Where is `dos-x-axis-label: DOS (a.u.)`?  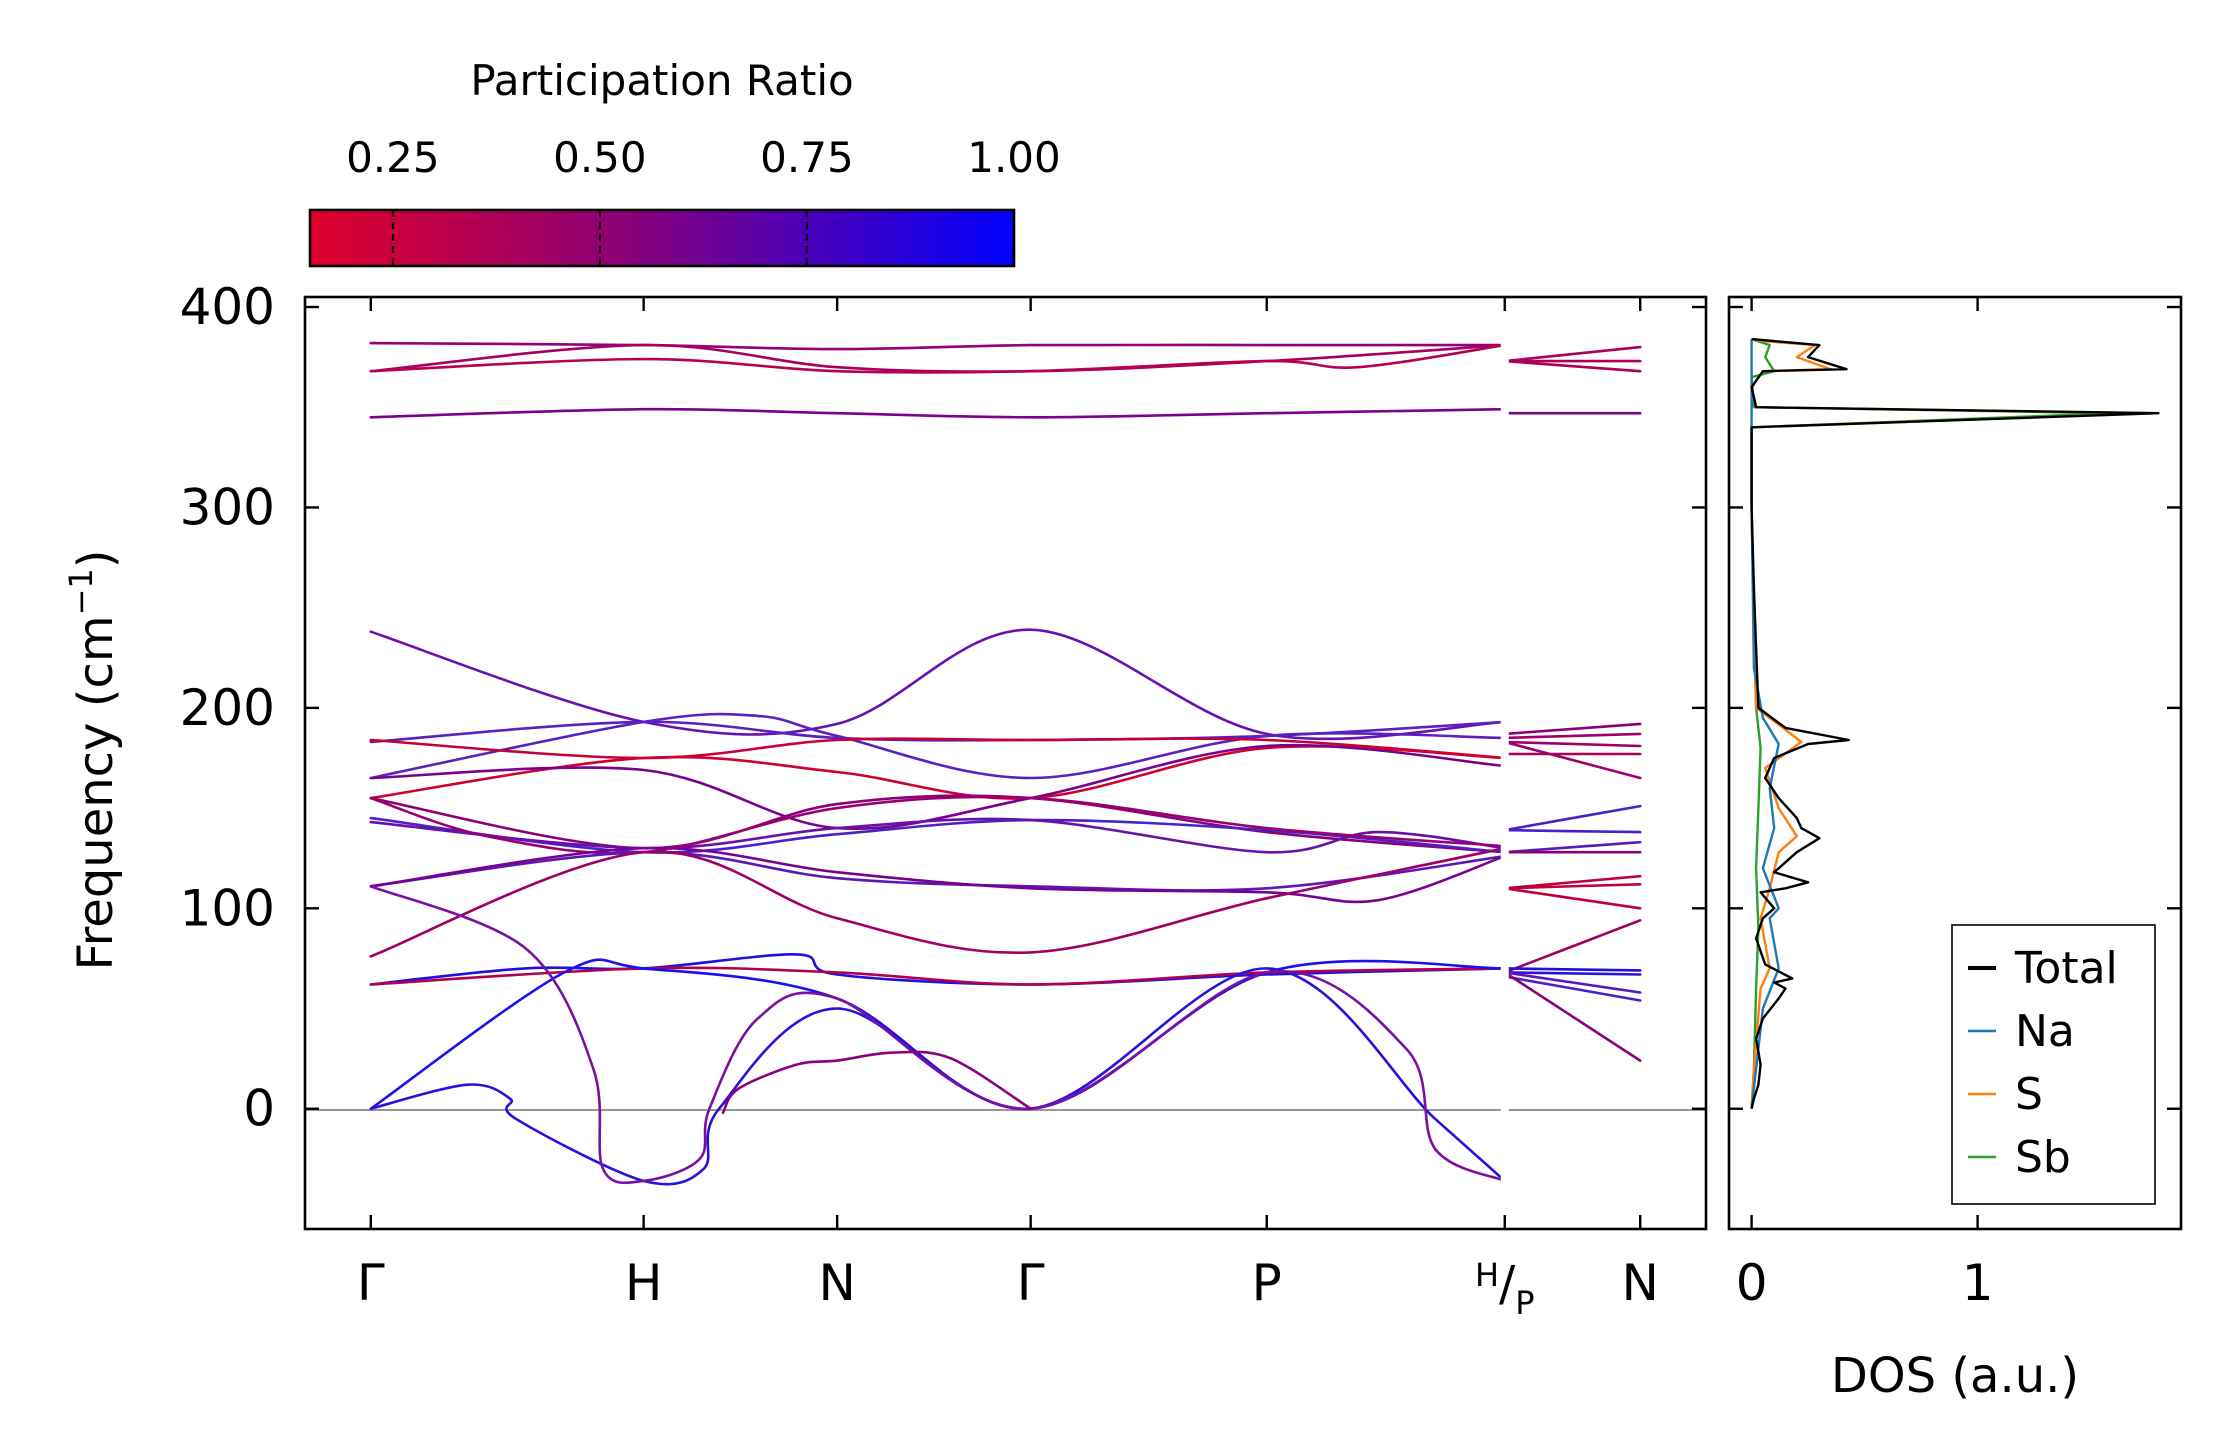 dos-x-axis-label: DOS (a.u.) is located at coordinates (1955, 1376).